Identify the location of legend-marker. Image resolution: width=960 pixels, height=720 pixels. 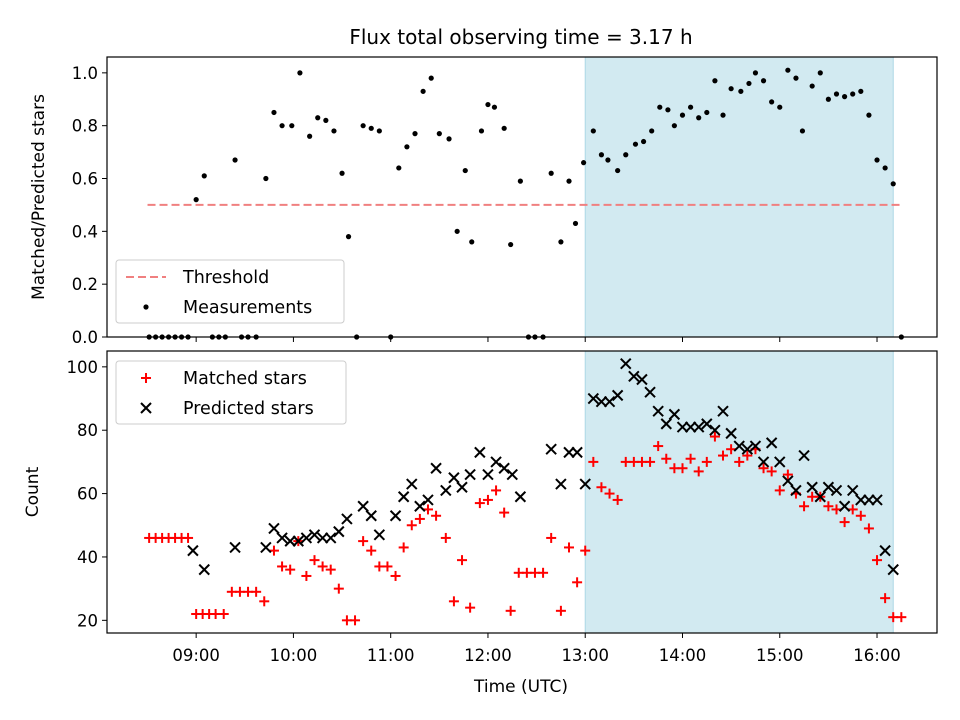
(146, 307).